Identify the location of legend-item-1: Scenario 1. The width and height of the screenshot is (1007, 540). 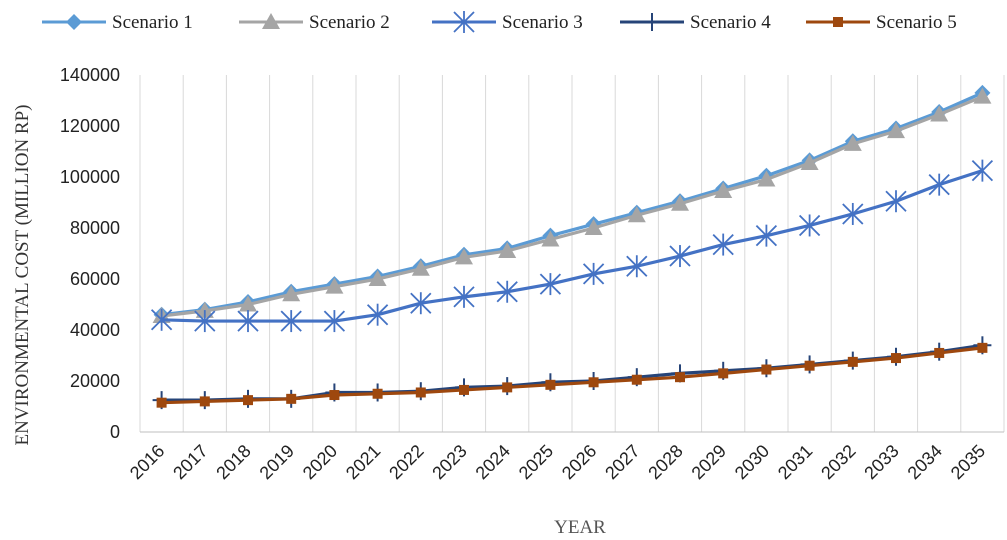
(117, 22).